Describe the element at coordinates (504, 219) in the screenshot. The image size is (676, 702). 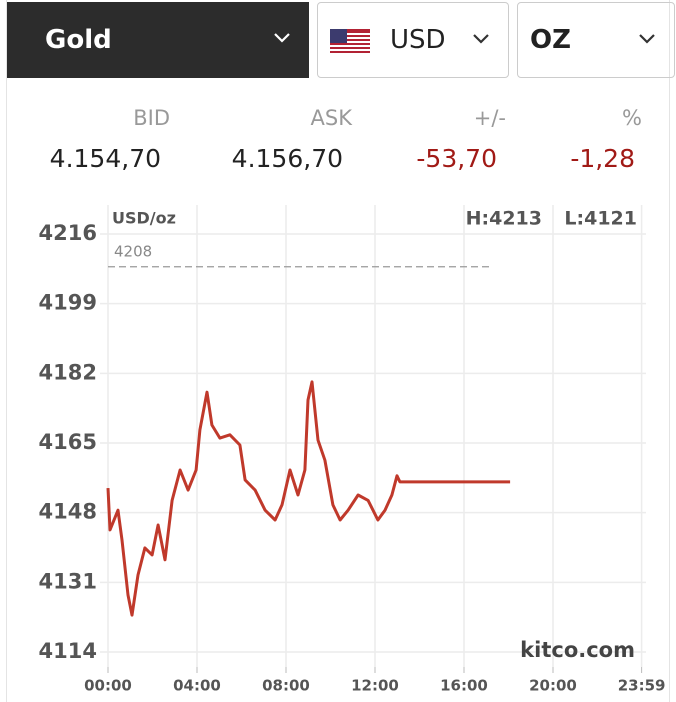
I see `high-label: H:4213` at that location.